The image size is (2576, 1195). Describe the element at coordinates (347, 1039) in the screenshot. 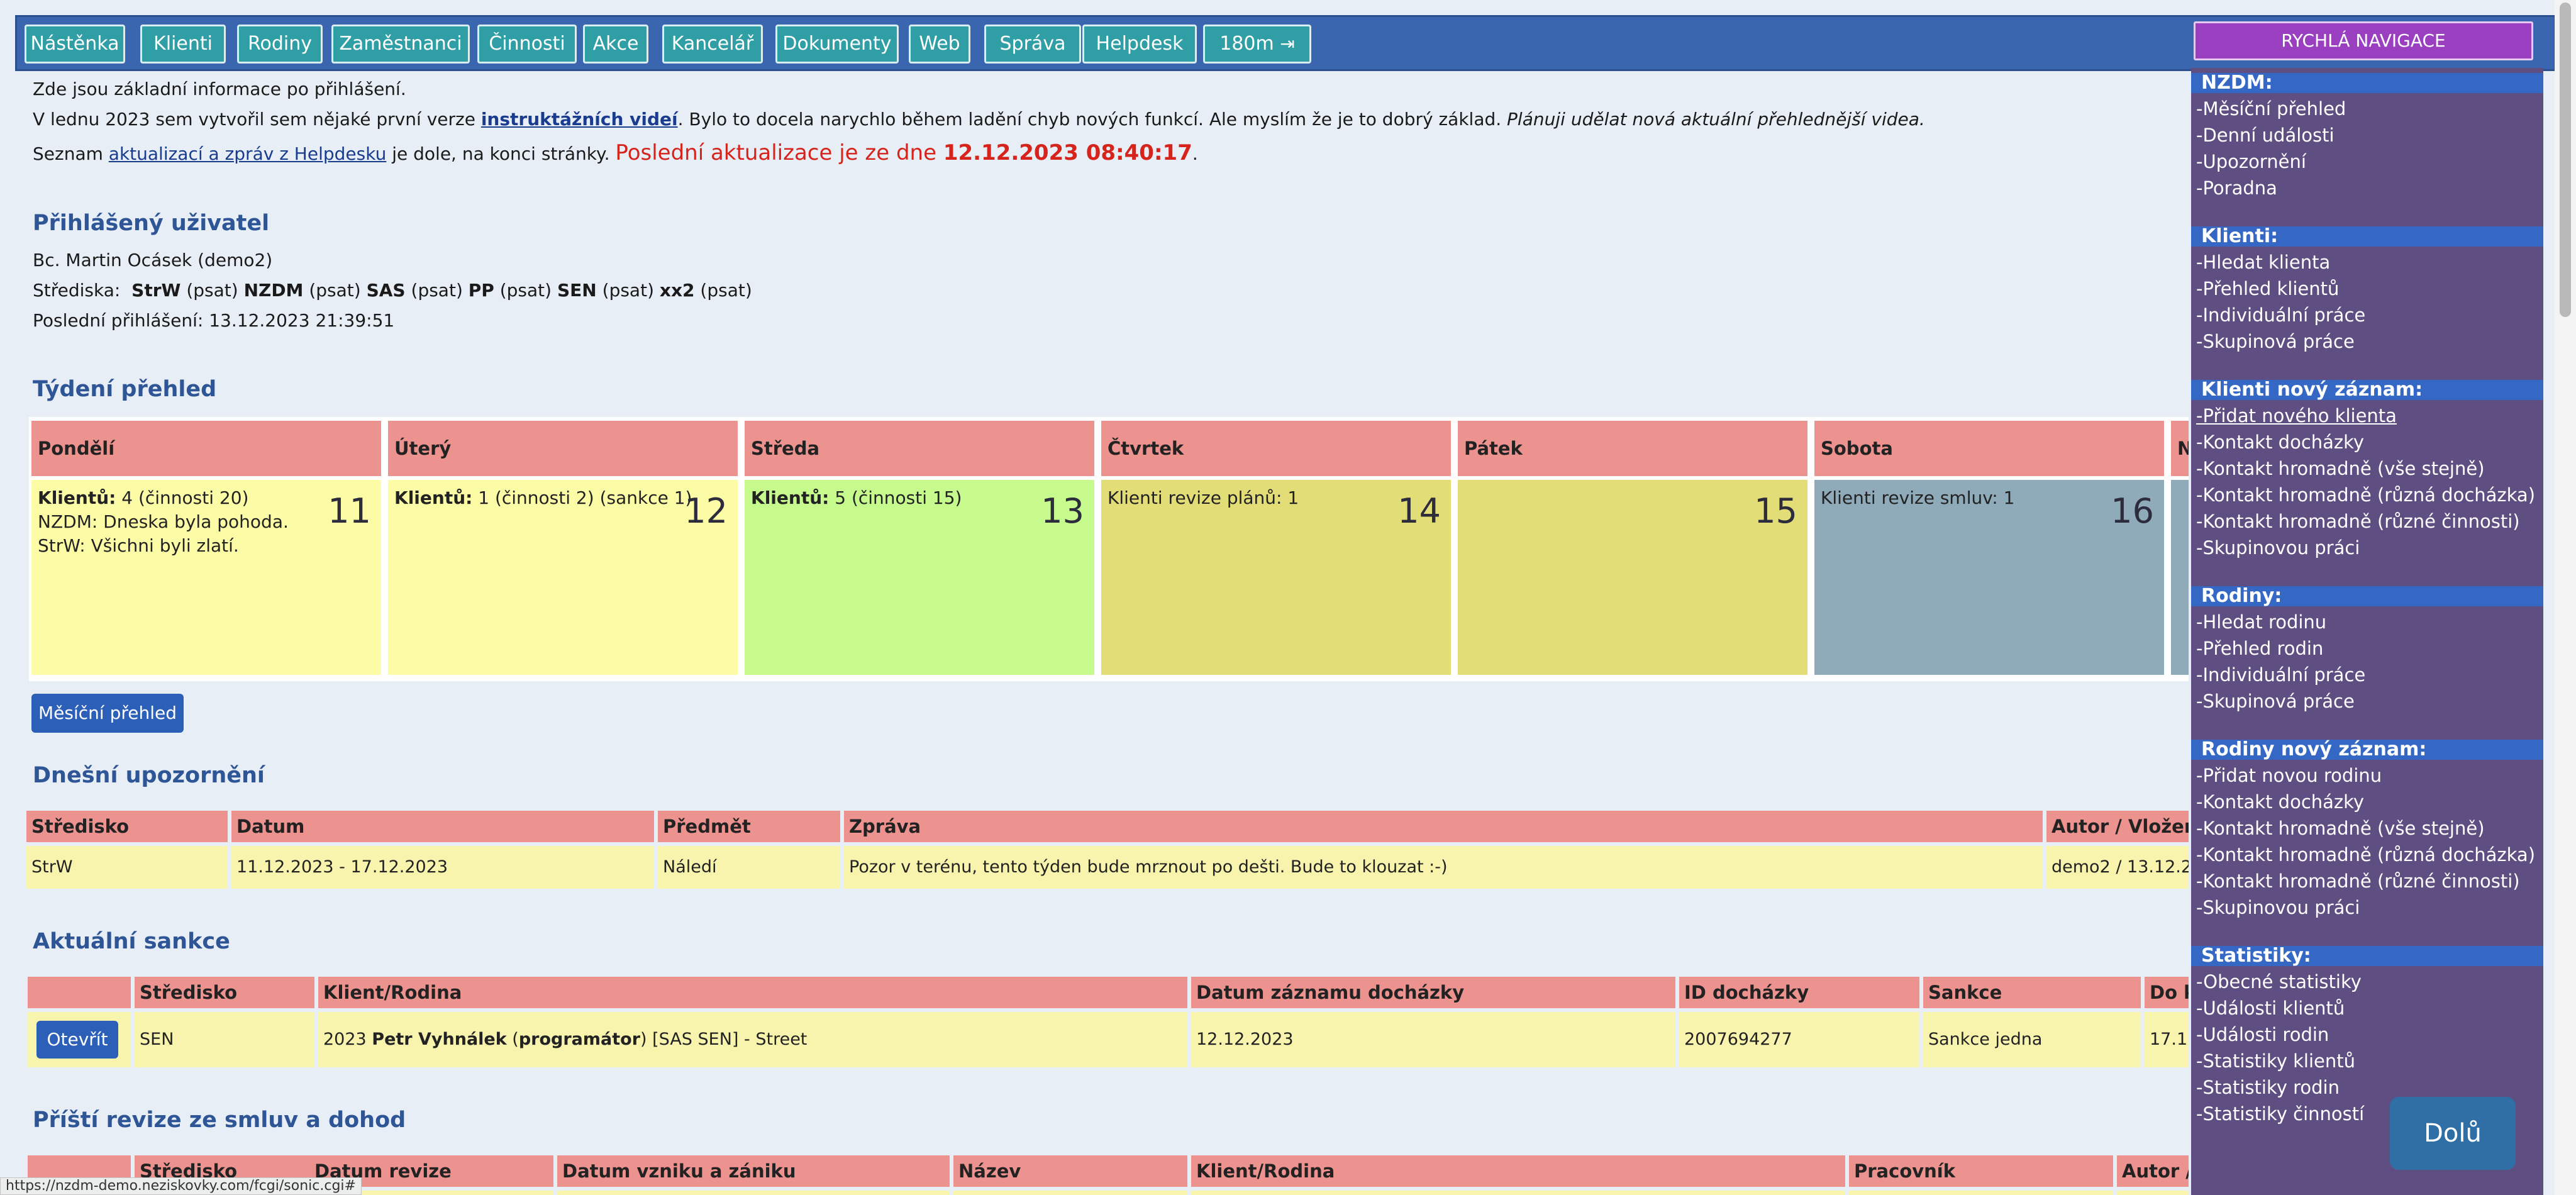

I see `client-year: 2023` at that location.